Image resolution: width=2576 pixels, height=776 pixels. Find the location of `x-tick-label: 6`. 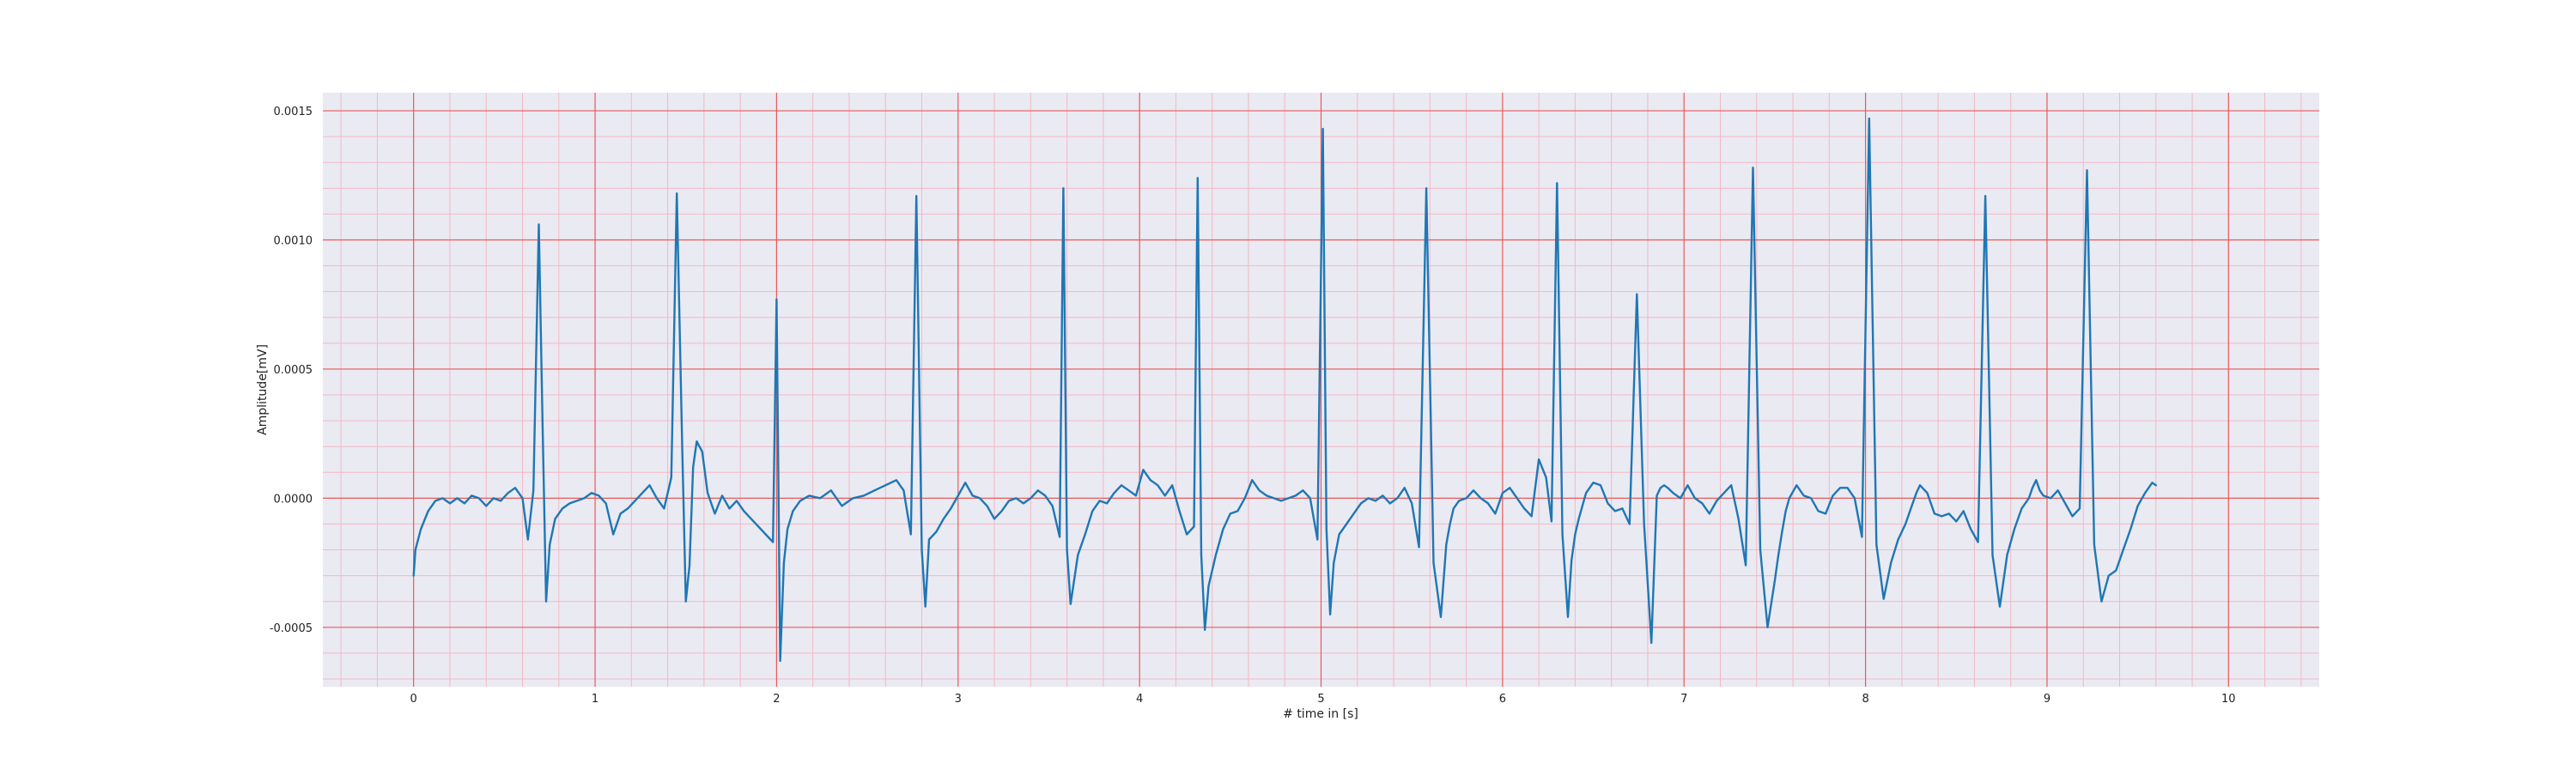

x-tick-label: 6 is located at coordinates (1502, 699).